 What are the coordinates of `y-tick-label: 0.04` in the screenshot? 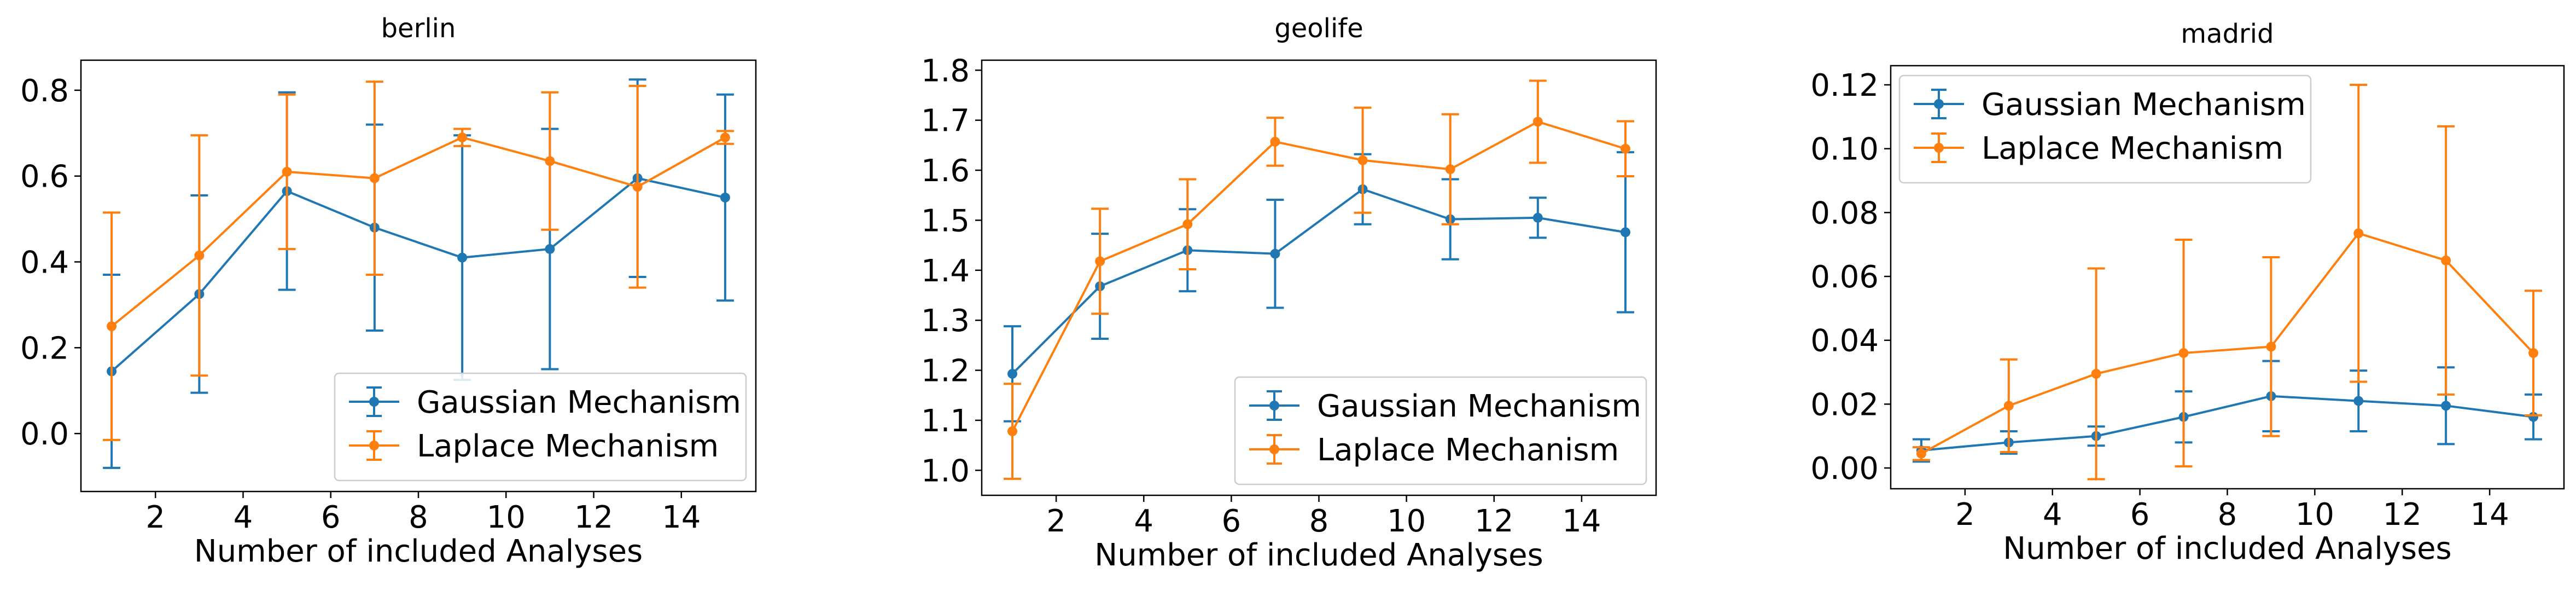 It's located at (1844, 341).